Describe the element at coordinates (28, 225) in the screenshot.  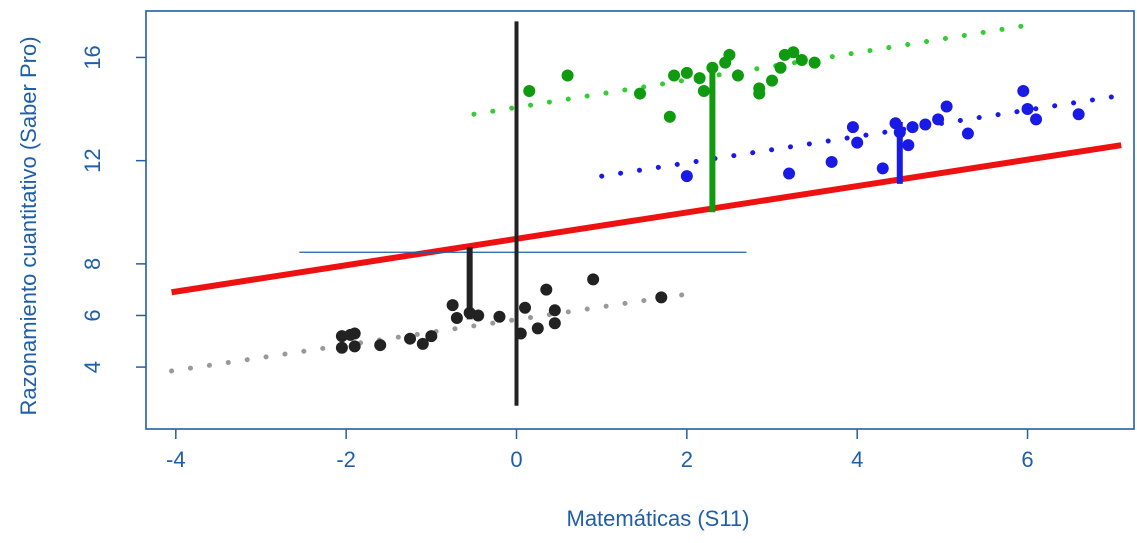
I see `y-axis-title: Razonamiento cuantitativo (Saber Pro)` at that location.